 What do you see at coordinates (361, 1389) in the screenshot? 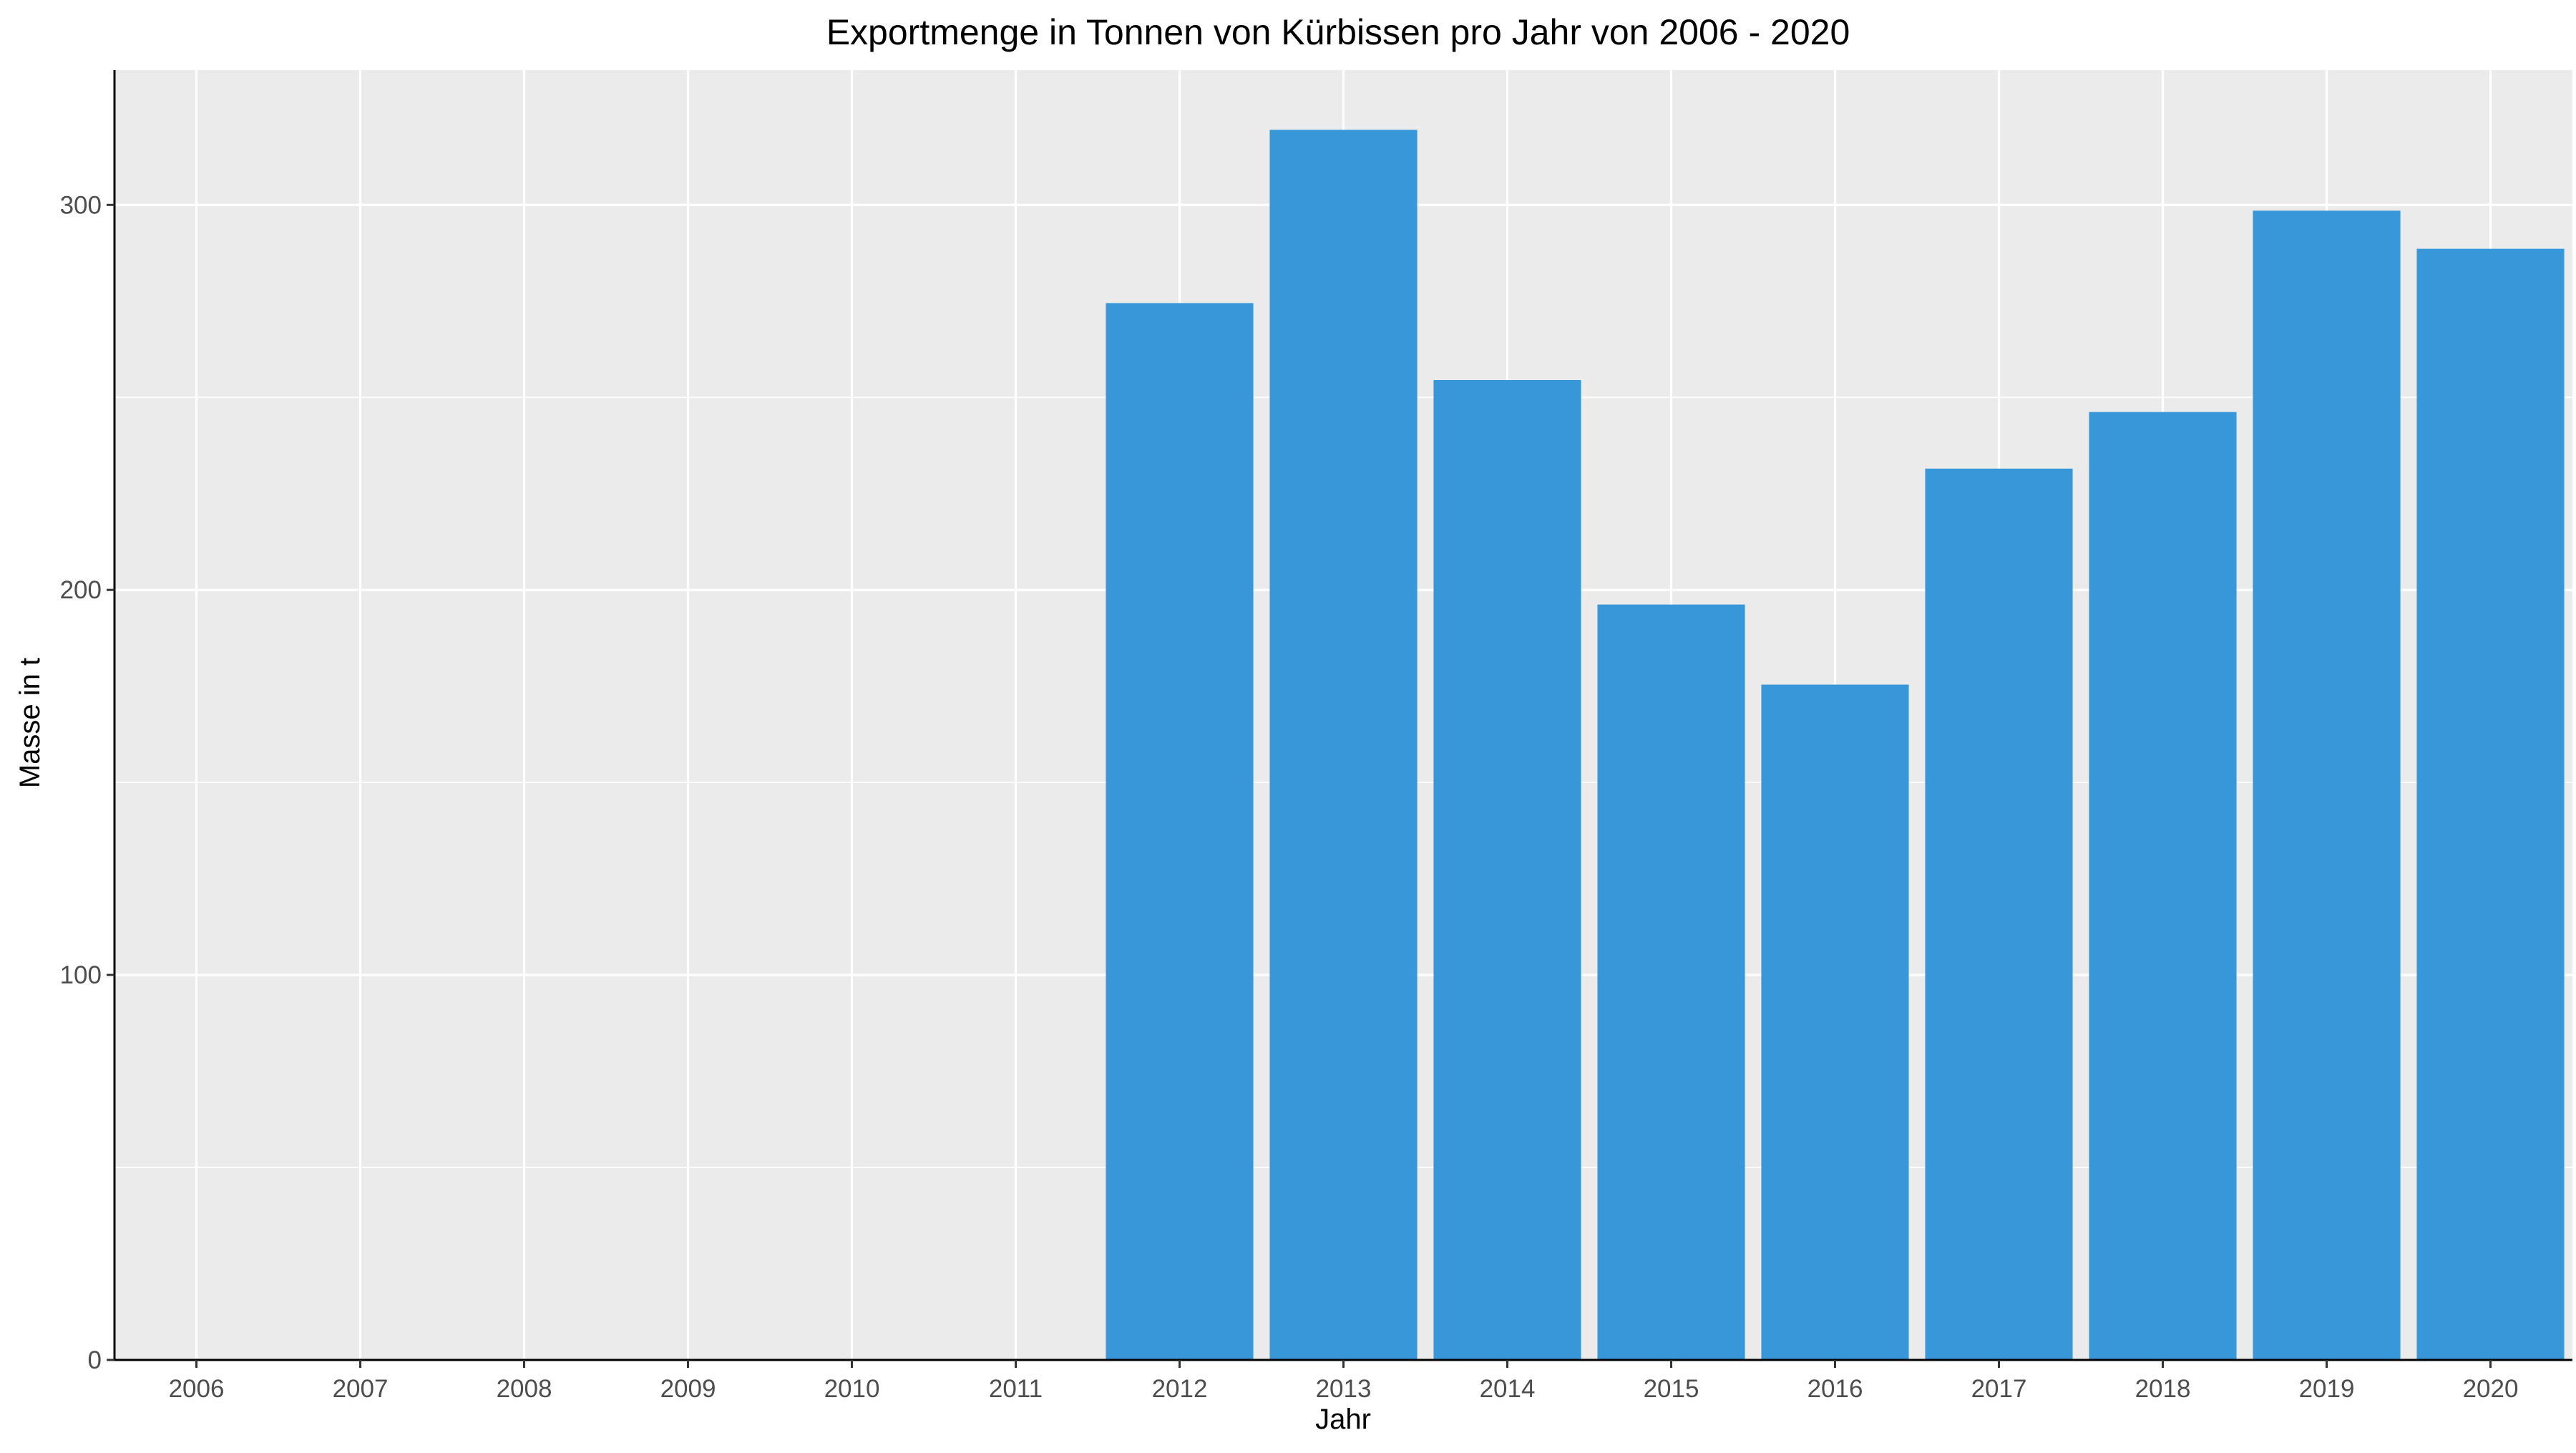
I see `x-tick-label: 2007` at bounding box center [361, 1389].